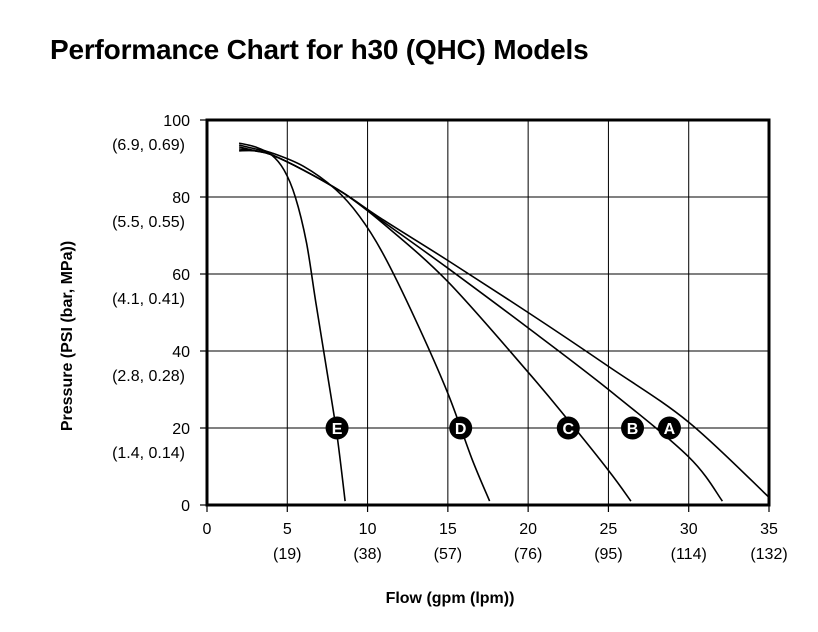 Image resolution: width=818 pixels, height=632 pixels. Describe the element at coordinates (185, 506) in the screenshot. I see `y-tick-label: 0` at that location.